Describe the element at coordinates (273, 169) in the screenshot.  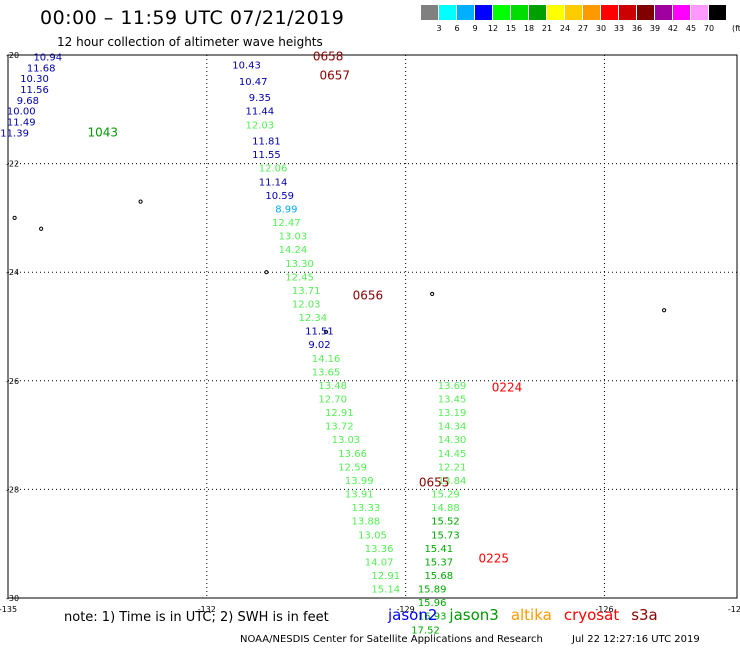
I see `swh-label: 12.06` at that location.